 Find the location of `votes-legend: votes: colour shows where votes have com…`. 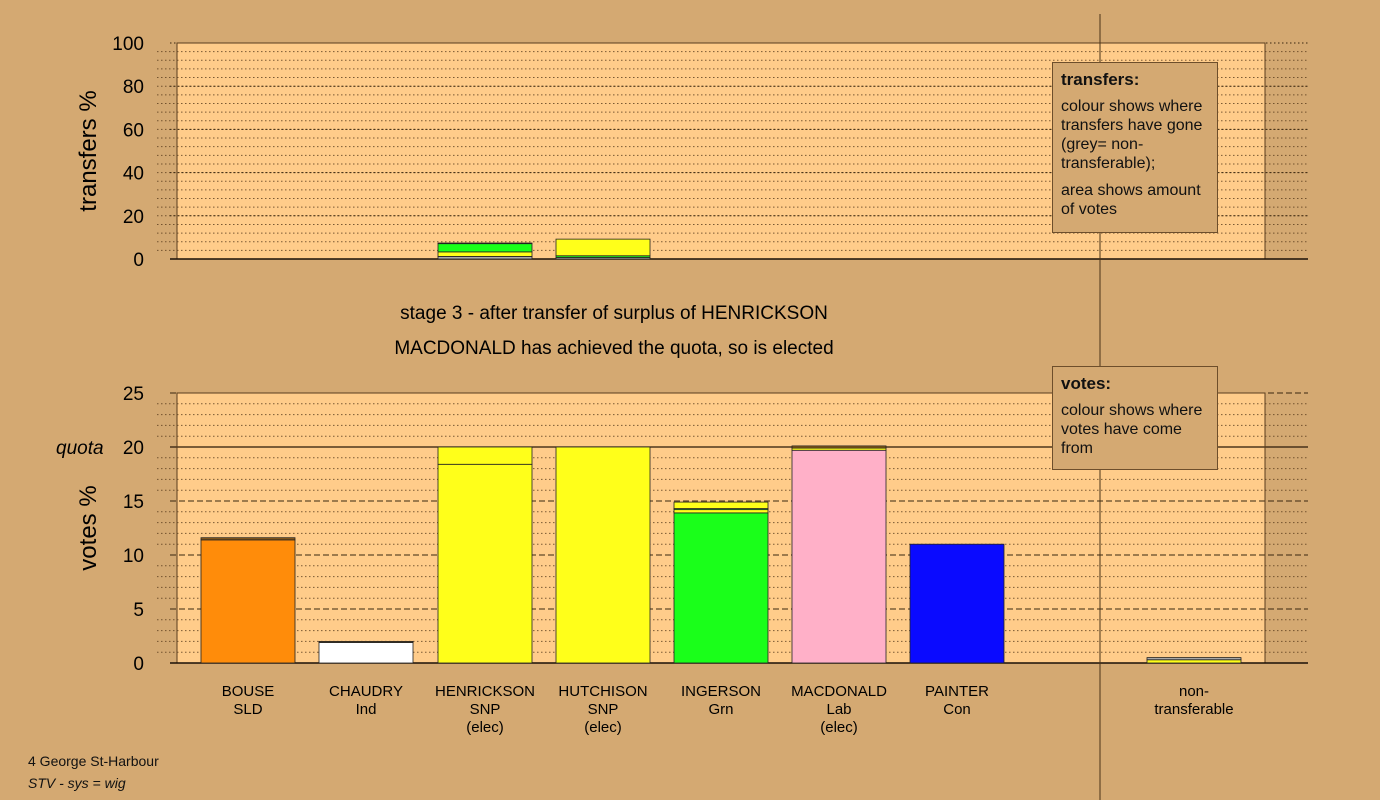

votes-legend: votes: colour shows where votes have com… is located at coordinates (1135, 418).